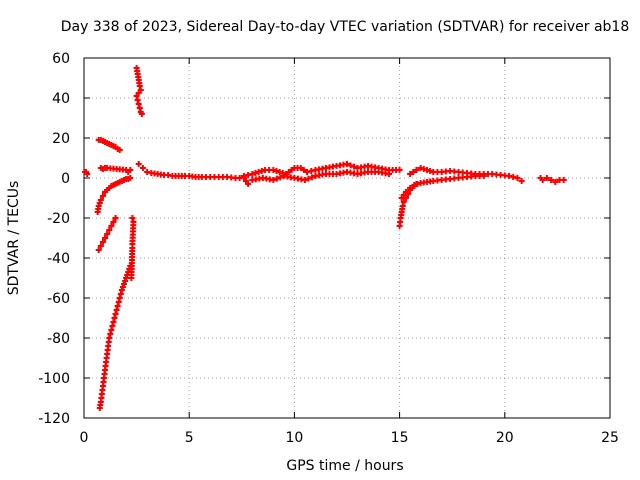  I want to click on series-scattered-descending, so click(132, 248).